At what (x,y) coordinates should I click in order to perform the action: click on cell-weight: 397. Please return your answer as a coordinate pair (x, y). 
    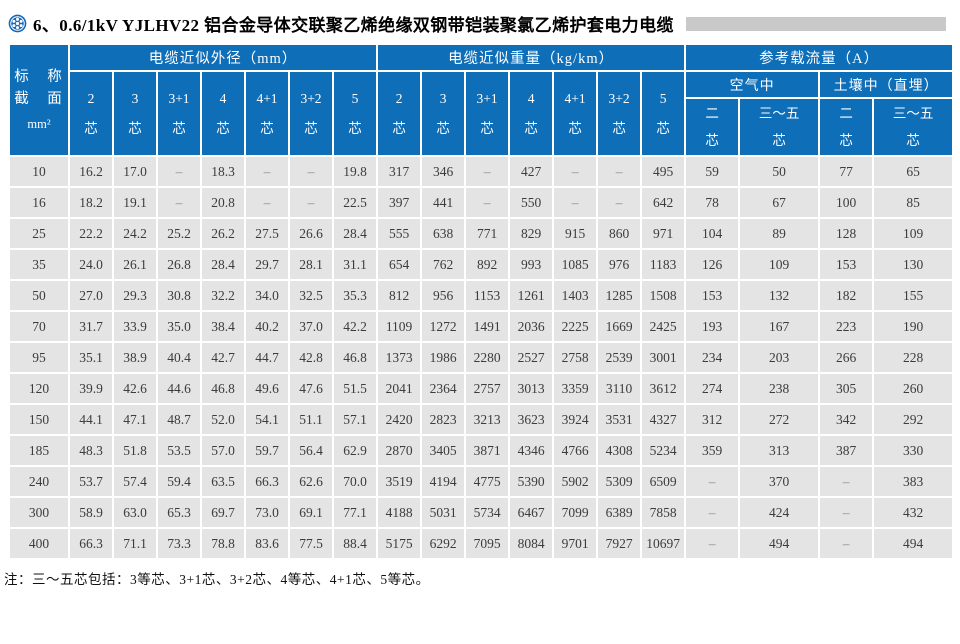
    Looking at the image, I should click on (399, 202).